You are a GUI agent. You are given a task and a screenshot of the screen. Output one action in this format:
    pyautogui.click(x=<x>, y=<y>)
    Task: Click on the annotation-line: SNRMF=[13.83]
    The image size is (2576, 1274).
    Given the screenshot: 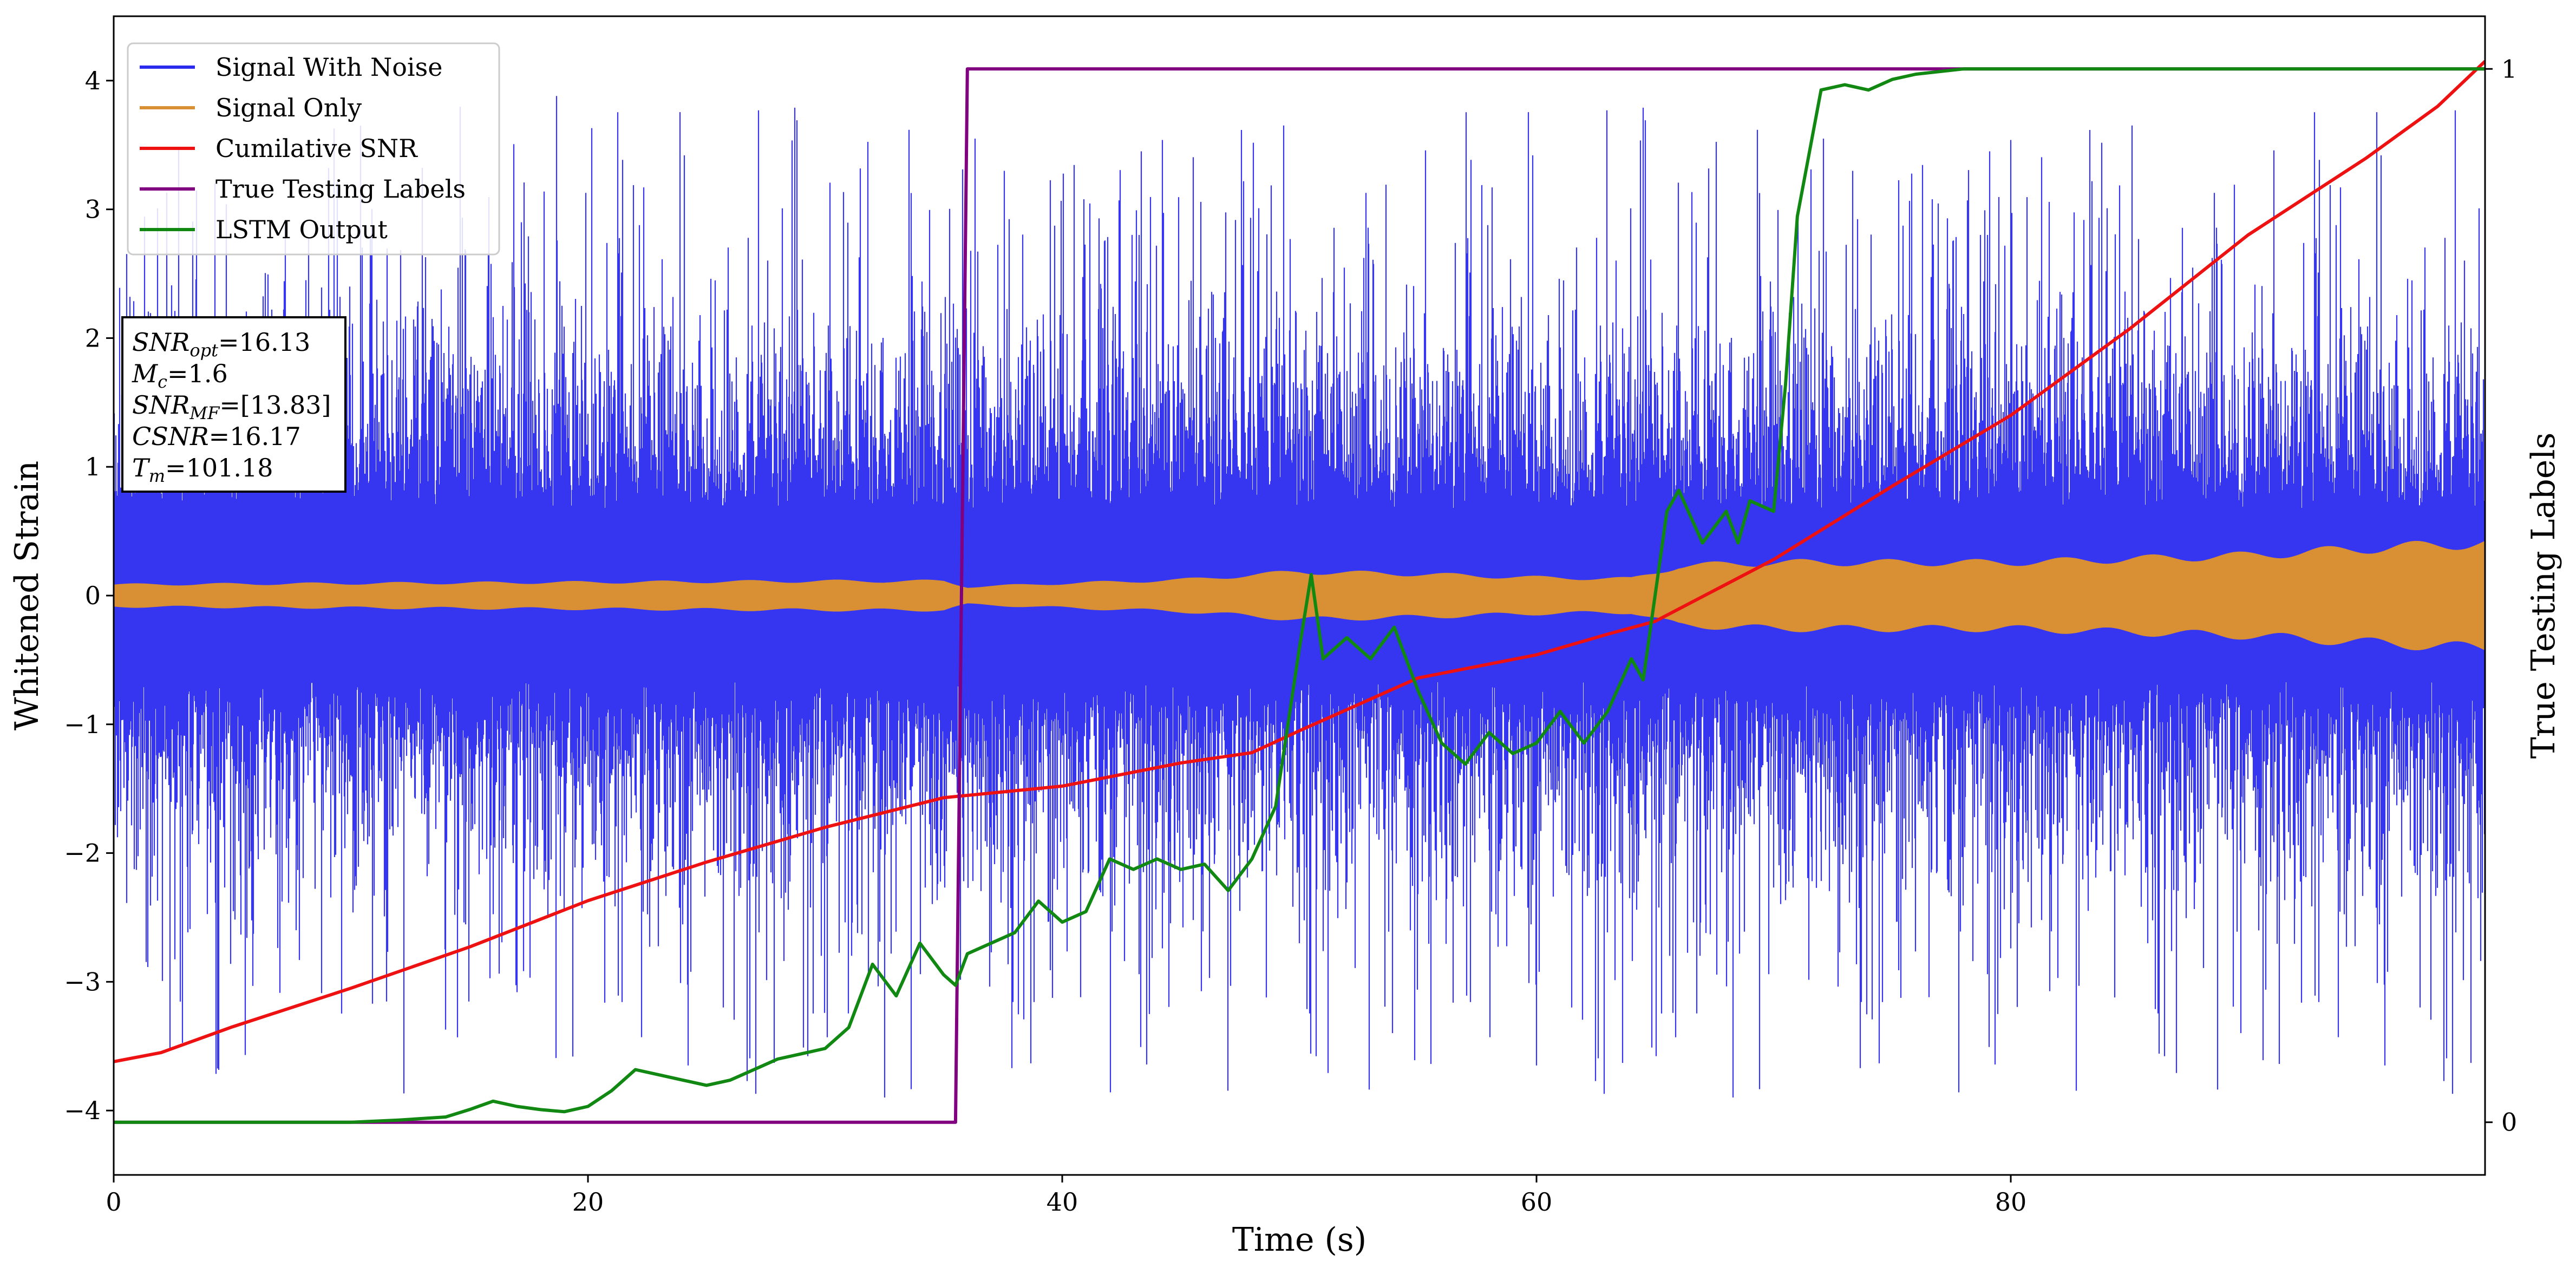 What is the action you would take?
    pyautogui.click(x=231, y=406)
    